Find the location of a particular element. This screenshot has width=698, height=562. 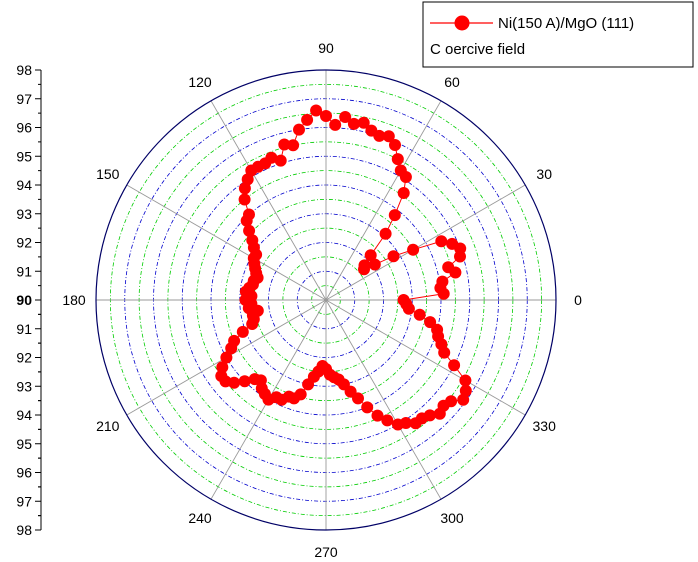

legend-box is located at coordinates (558, 34).